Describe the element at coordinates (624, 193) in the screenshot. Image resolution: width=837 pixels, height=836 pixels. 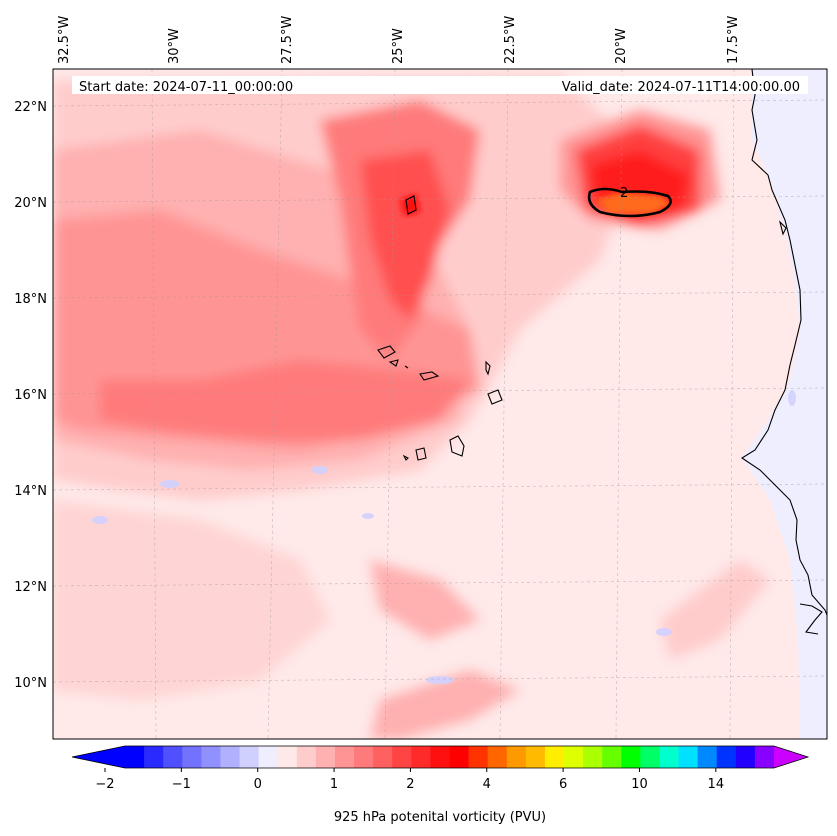
I see `contour-label: 2` at that location.